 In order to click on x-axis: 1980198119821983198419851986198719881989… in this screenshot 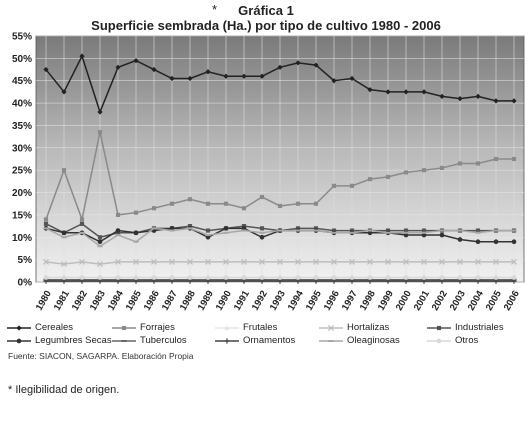, I will do `click(278, 300)`.